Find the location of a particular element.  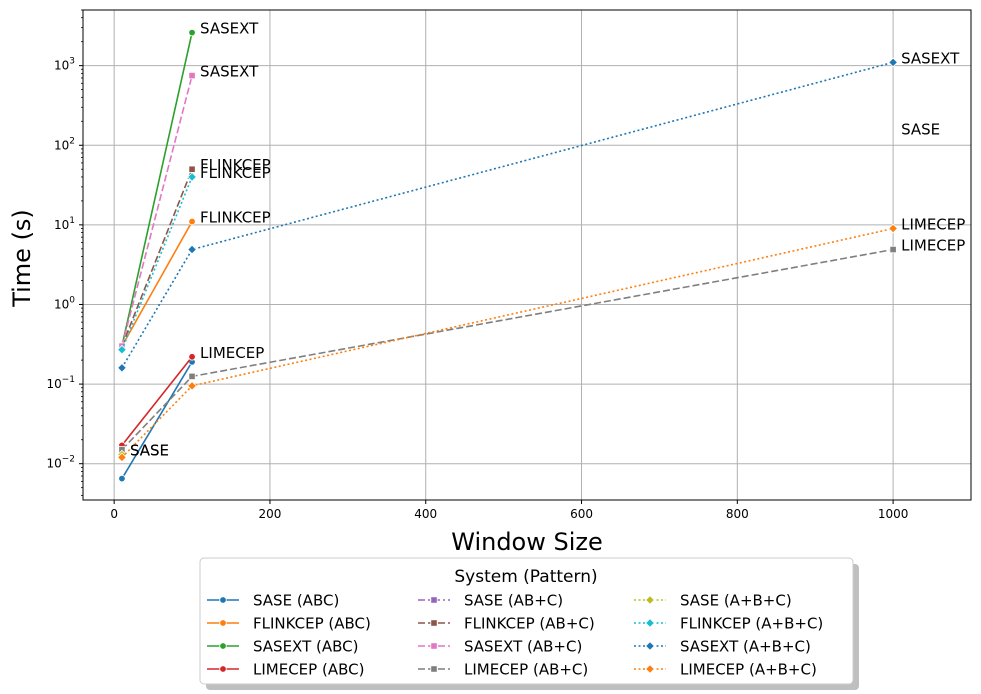

data-point-flinkcep-abc is located at coordinates (192, 221).